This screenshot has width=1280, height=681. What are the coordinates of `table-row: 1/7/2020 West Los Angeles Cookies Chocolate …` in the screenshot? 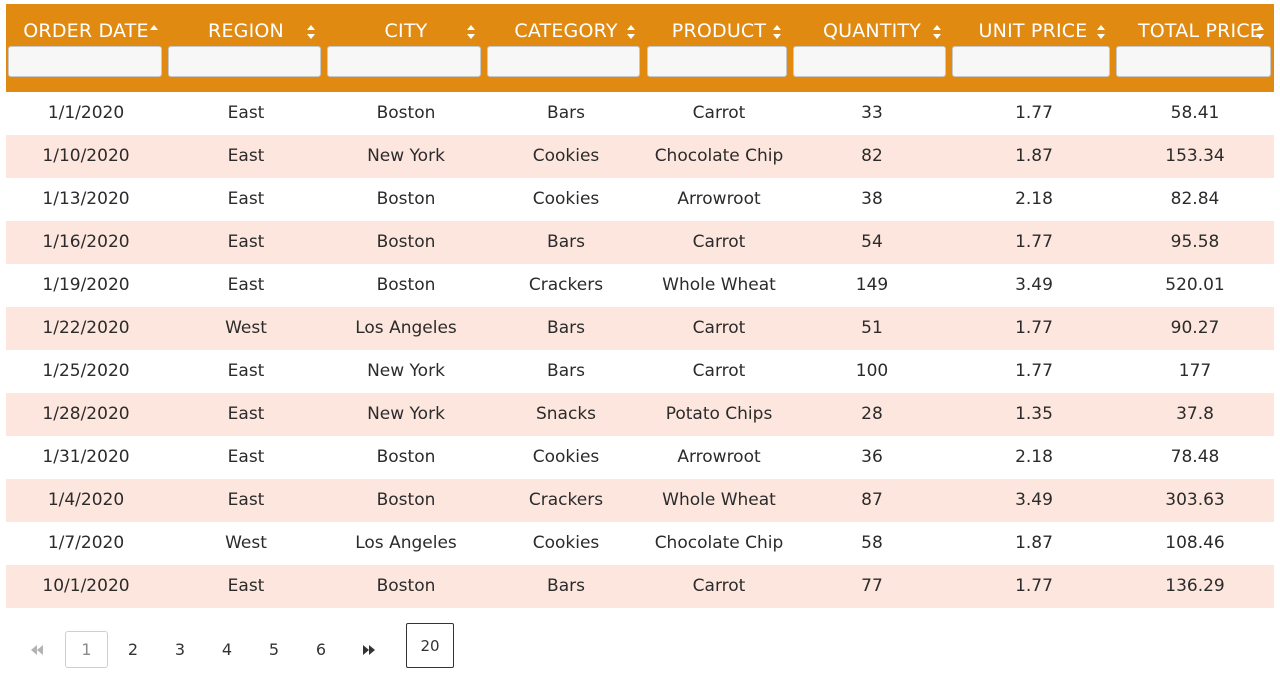 It's located at (640, 543).